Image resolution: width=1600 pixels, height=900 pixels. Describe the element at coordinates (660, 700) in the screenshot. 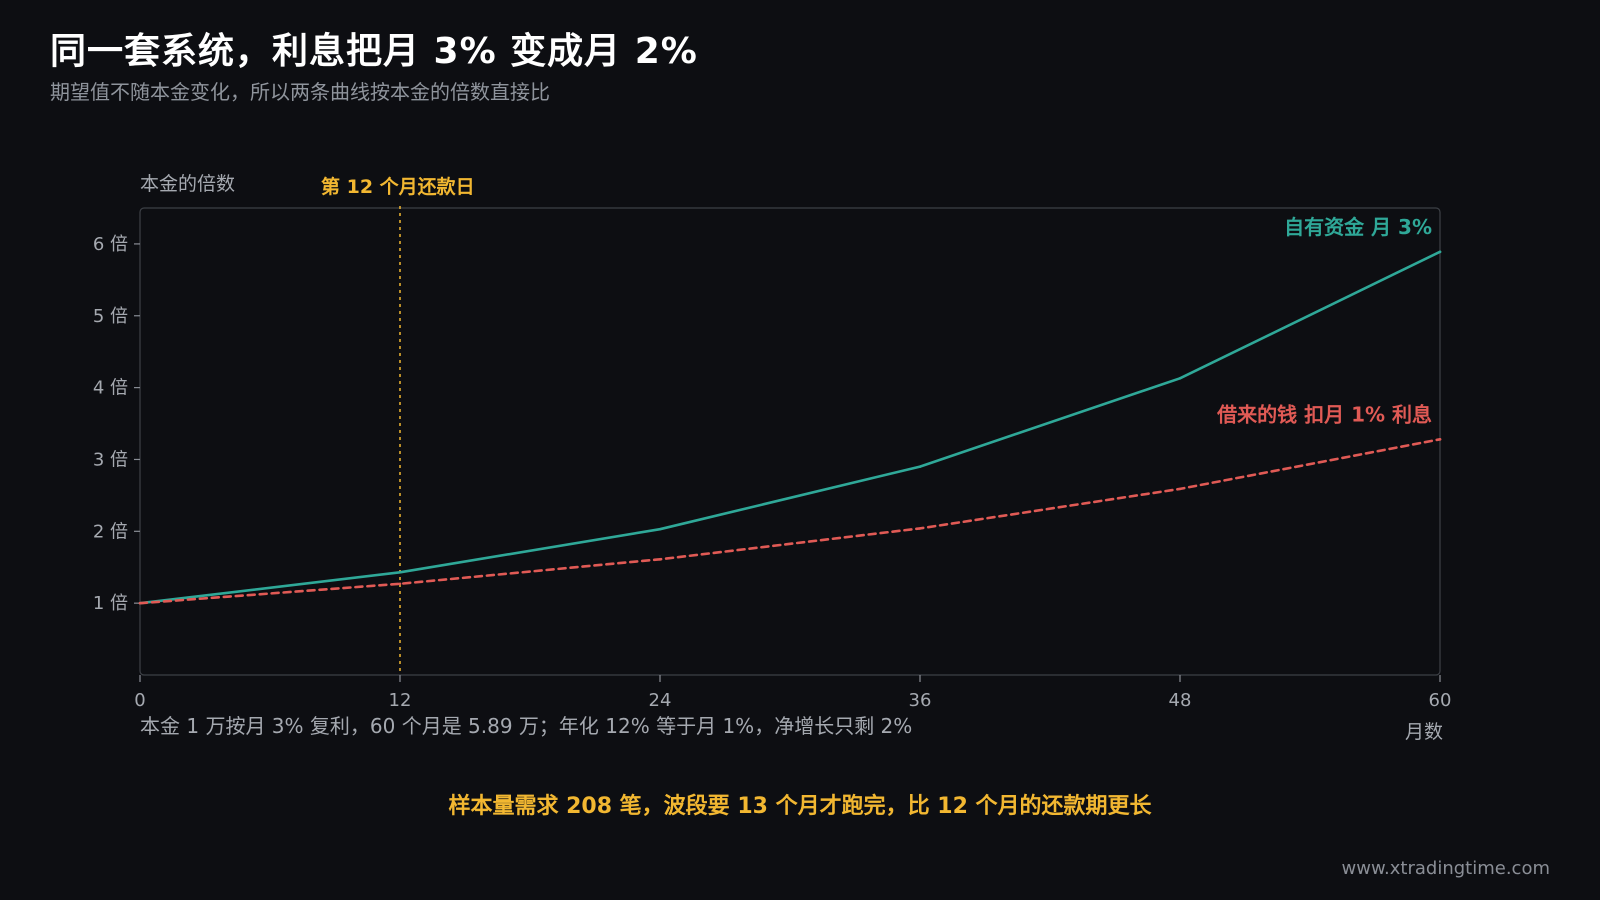

I see `x-tick-label: 24` at that location.